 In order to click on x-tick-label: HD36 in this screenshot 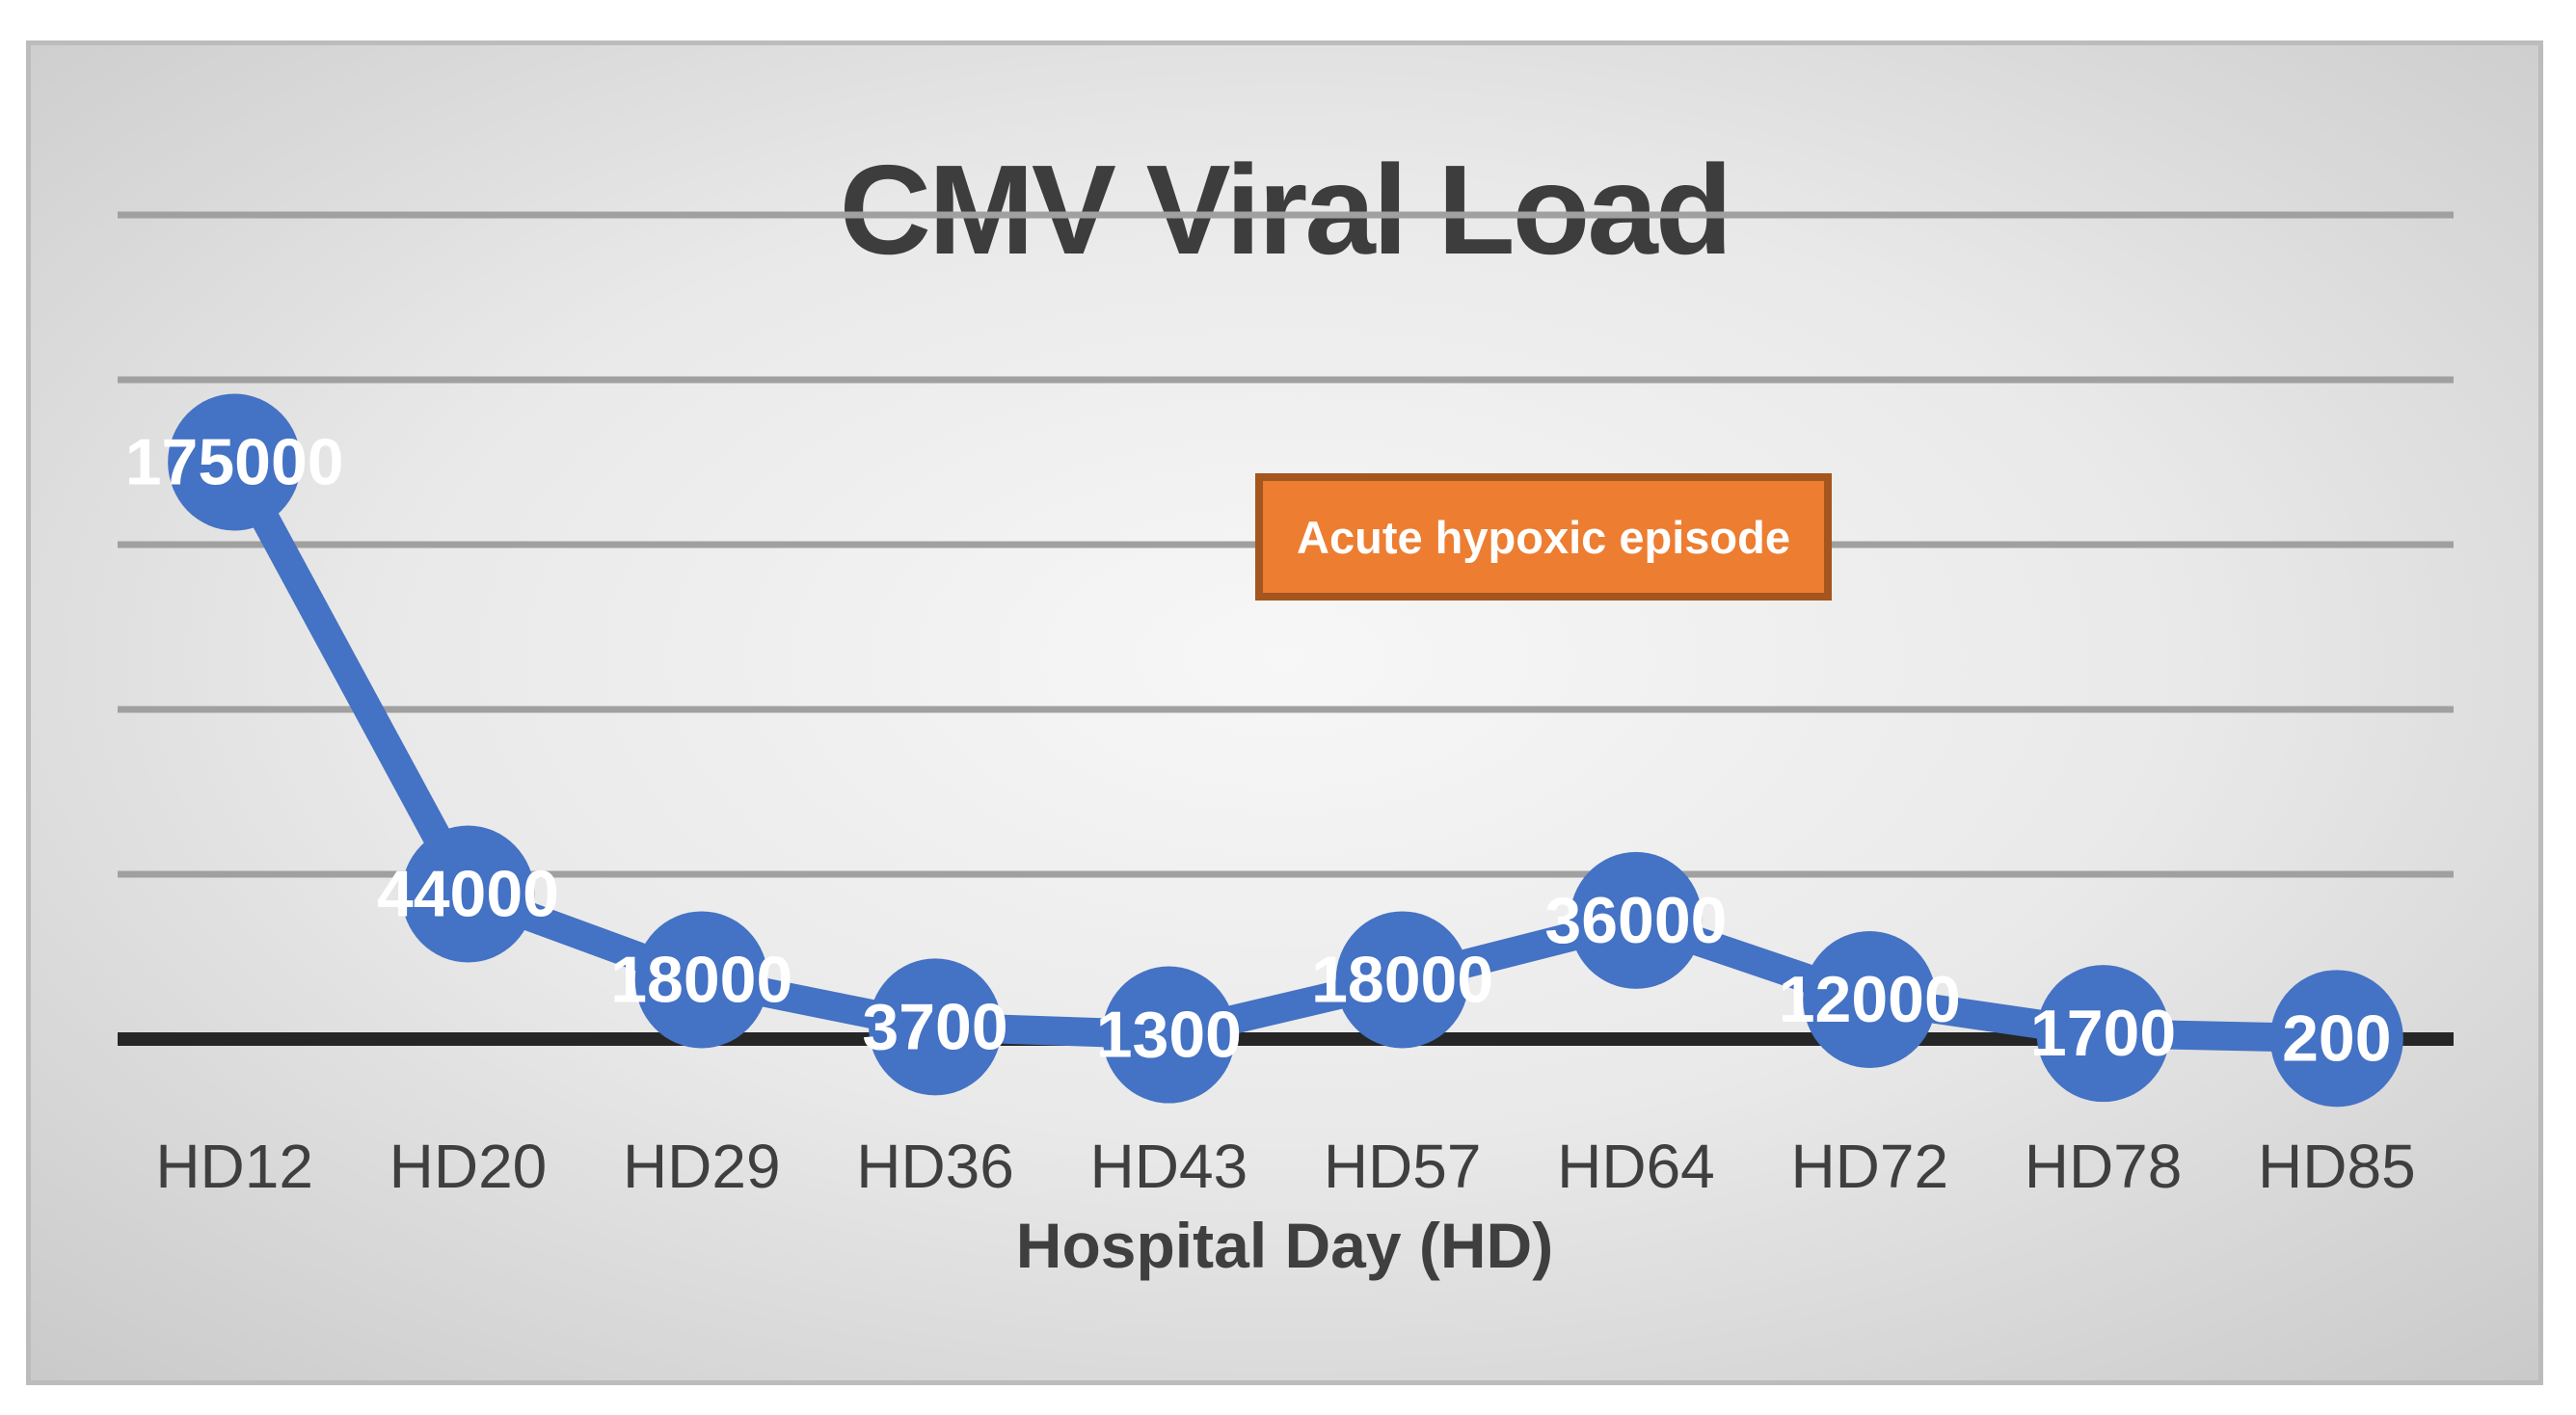, I will do `click(935, 1166)`.